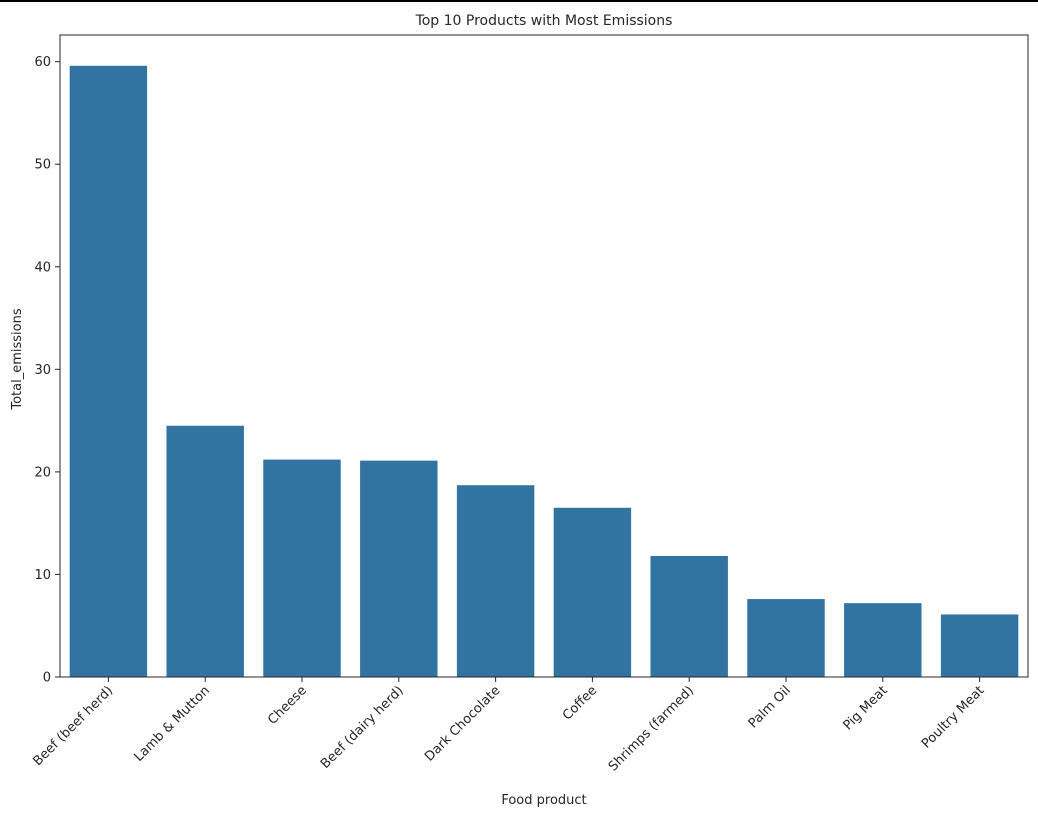 This screenshot has width=1038, height=819. I want to click on x-tick-label: Lamb & Mutton, so click(172, 724).